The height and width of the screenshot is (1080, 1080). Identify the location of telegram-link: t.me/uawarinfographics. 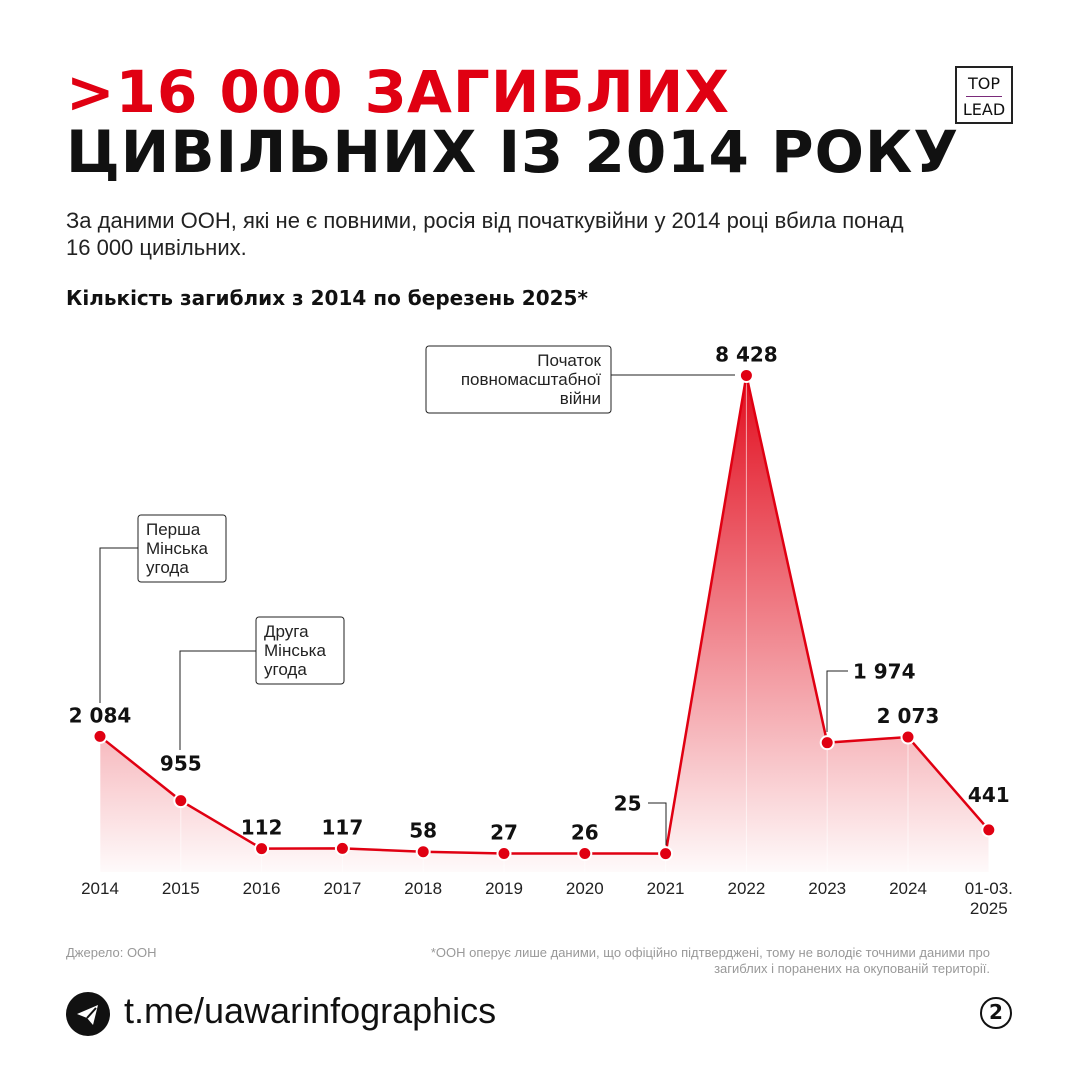
(310, 1010).